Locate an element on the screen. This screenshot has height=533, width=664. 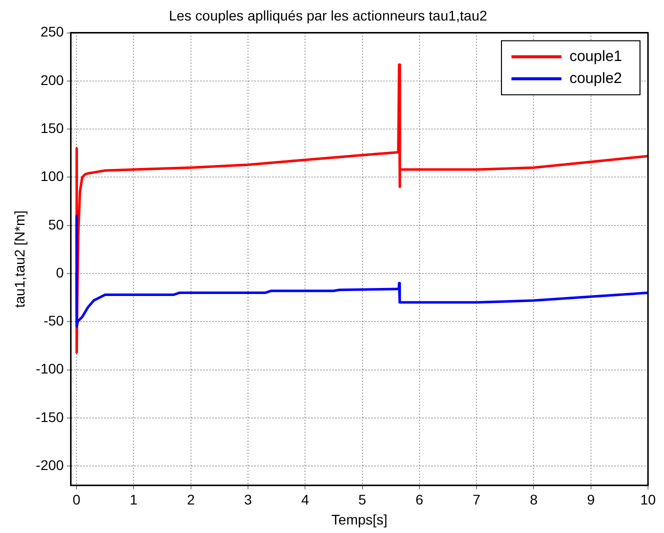
y-tick-label: -100 is located at coordinates (50, 368).